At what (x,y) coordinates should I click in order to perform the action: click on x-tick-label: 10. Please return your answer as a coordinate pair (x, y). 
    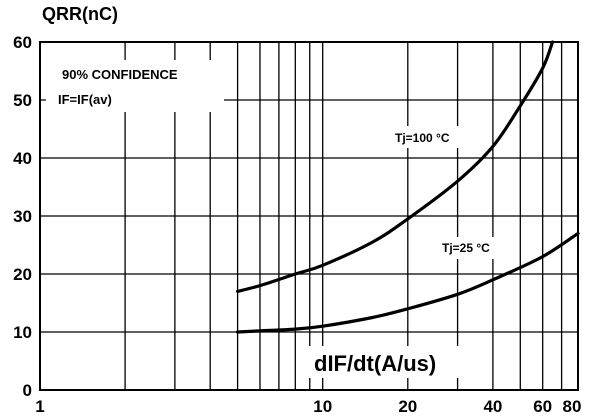
    Looking at the image, I should click on (322, 406).